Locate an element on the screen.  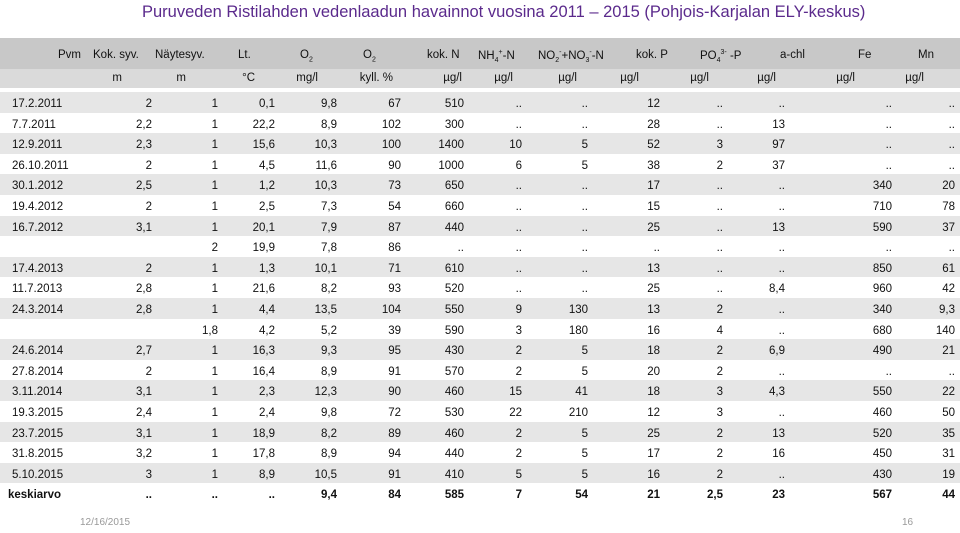
table-cell: 520 is located at coordinates (454, 289).